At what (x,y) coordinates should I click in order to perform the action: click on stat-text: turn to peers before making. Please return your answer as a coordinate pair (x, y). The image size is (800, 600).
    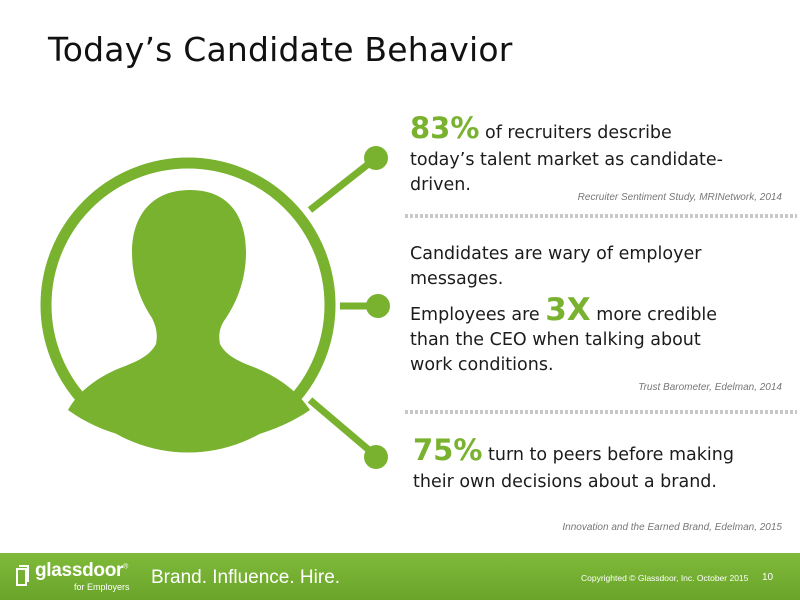
    Looking at the image, I should click on (608, 455).